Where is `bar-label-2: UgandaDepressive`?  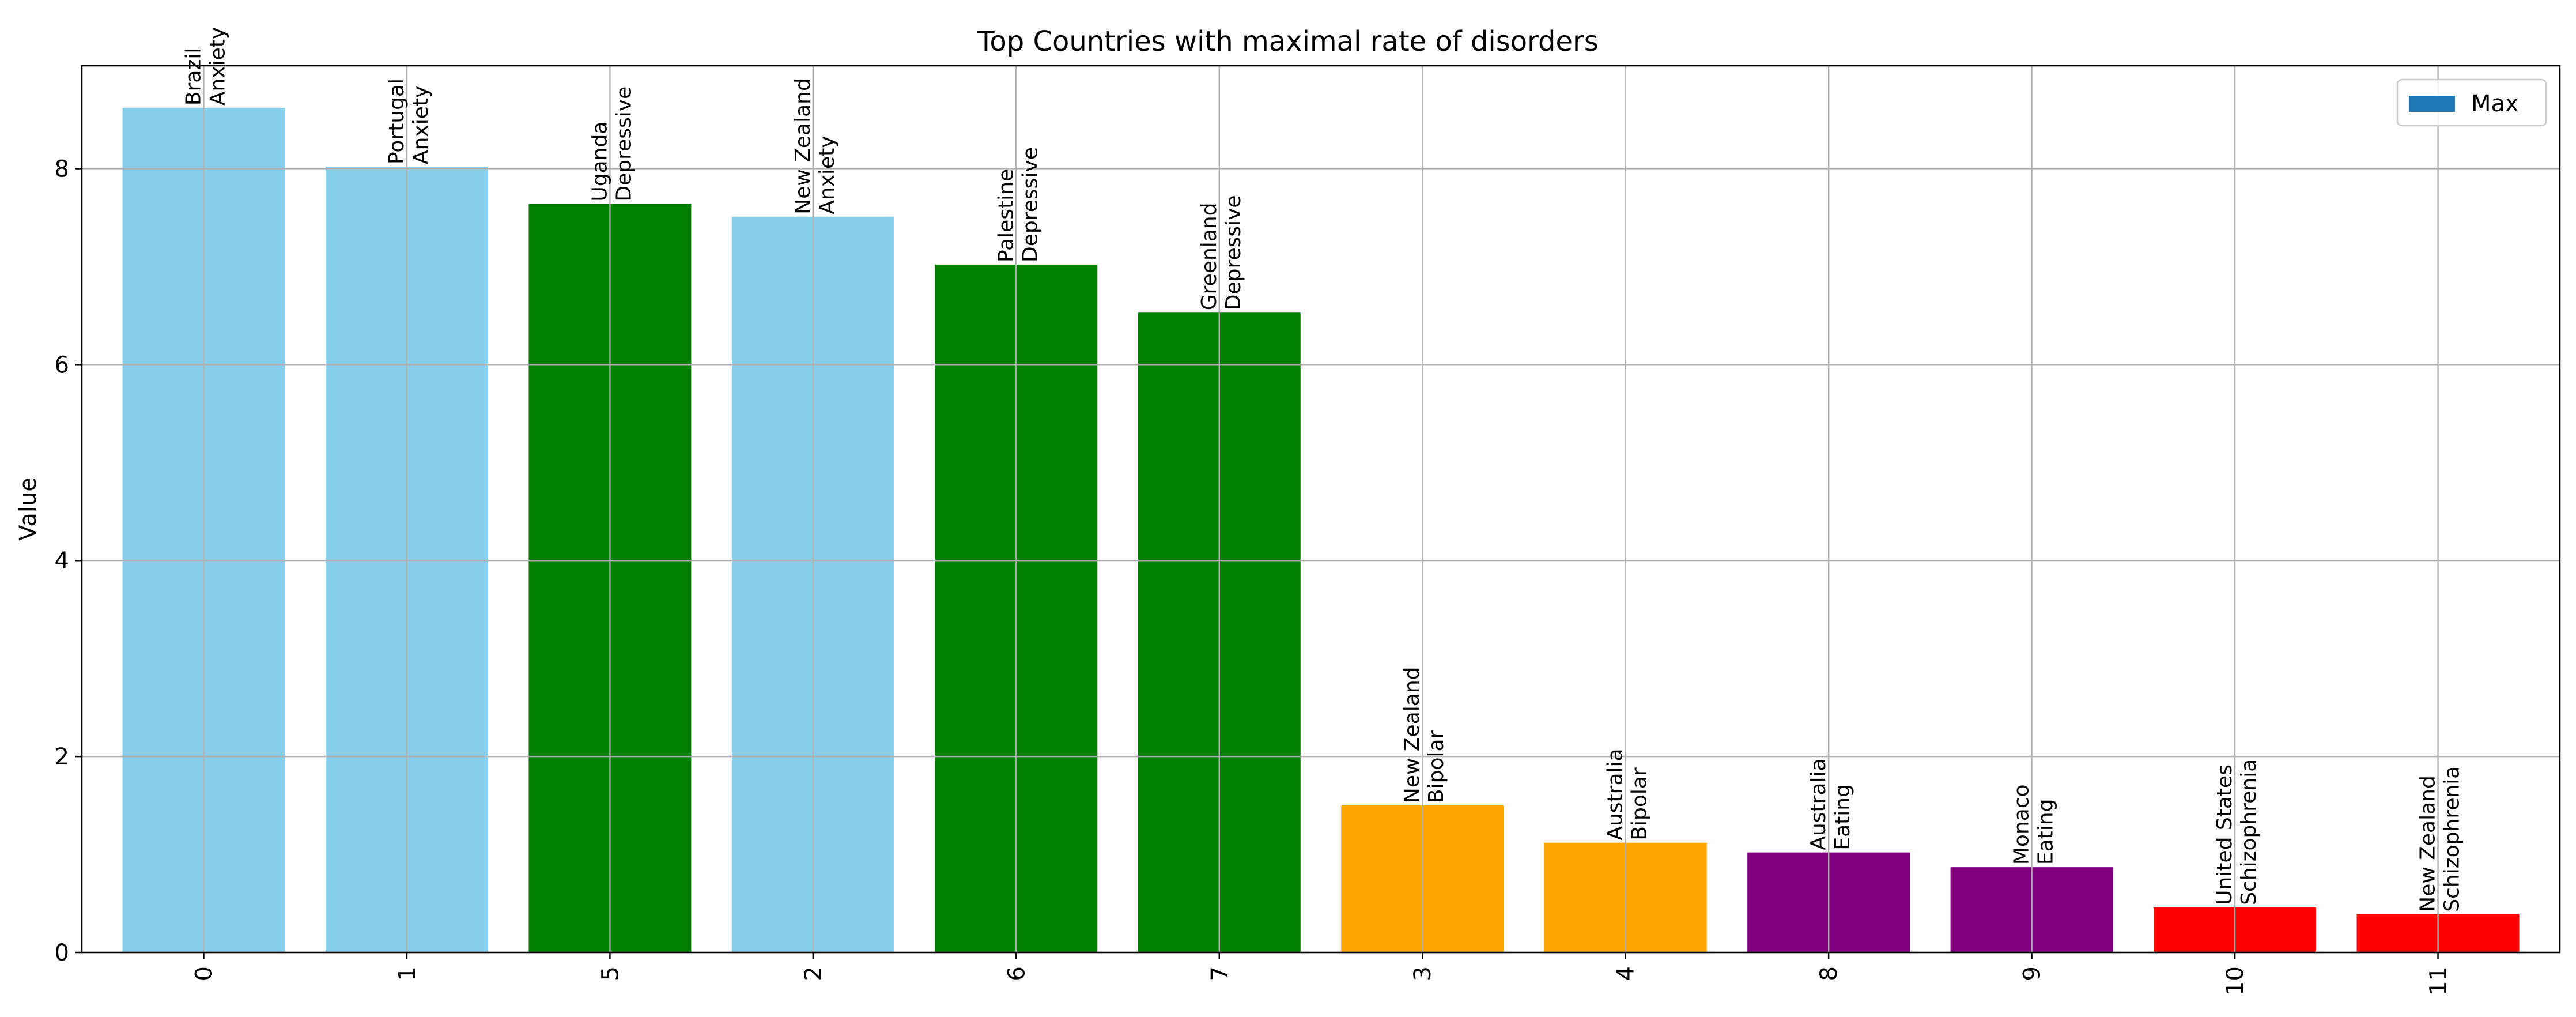 bar-label-2: UgandaDepressive is located at coordinates (612, 144).